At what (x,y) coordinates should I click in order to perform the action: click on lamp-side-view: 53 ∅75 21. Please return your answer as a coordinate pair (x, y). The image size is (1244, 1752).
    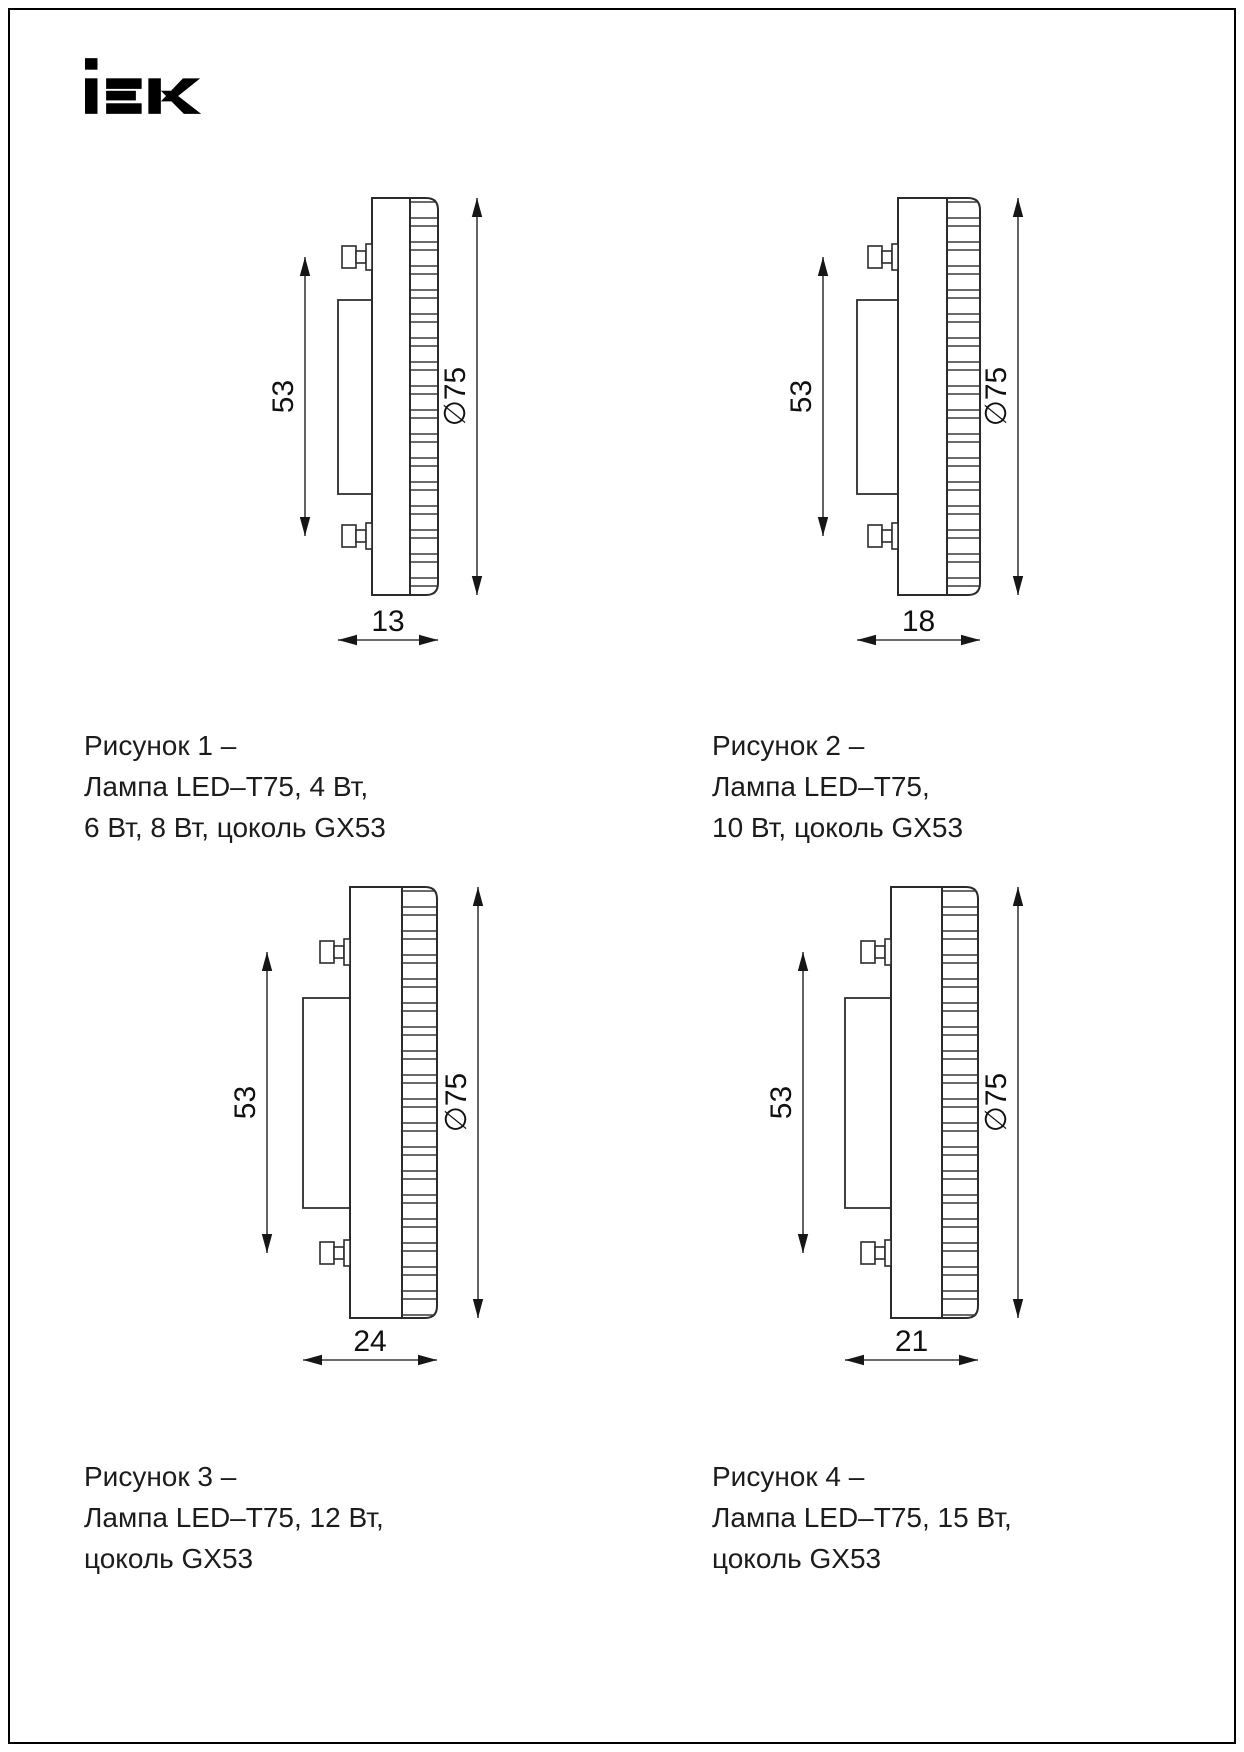
    Looking at the image, I should click on (897, 1126).